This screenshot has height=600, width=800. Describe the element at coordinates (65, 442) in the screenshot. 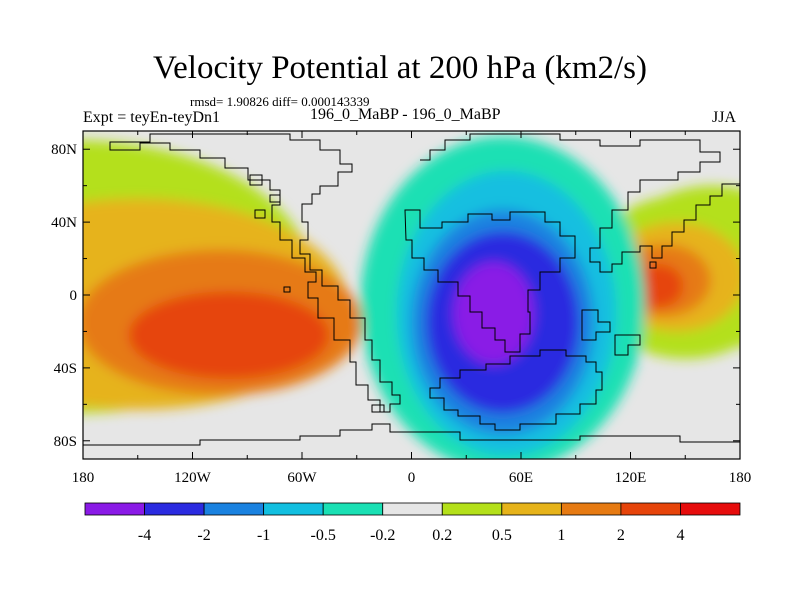

I see `y-tick-label: 80S` at that location.